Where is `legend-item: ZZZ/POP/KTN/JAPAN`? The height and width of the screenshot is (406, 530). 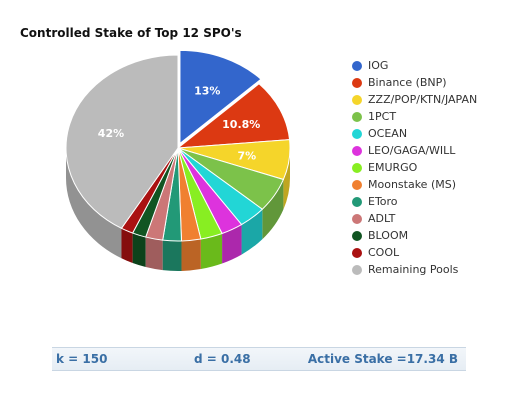
legend-item: ZZZ/POP/KTN/JAPAN is located at coordinates (414, 99).